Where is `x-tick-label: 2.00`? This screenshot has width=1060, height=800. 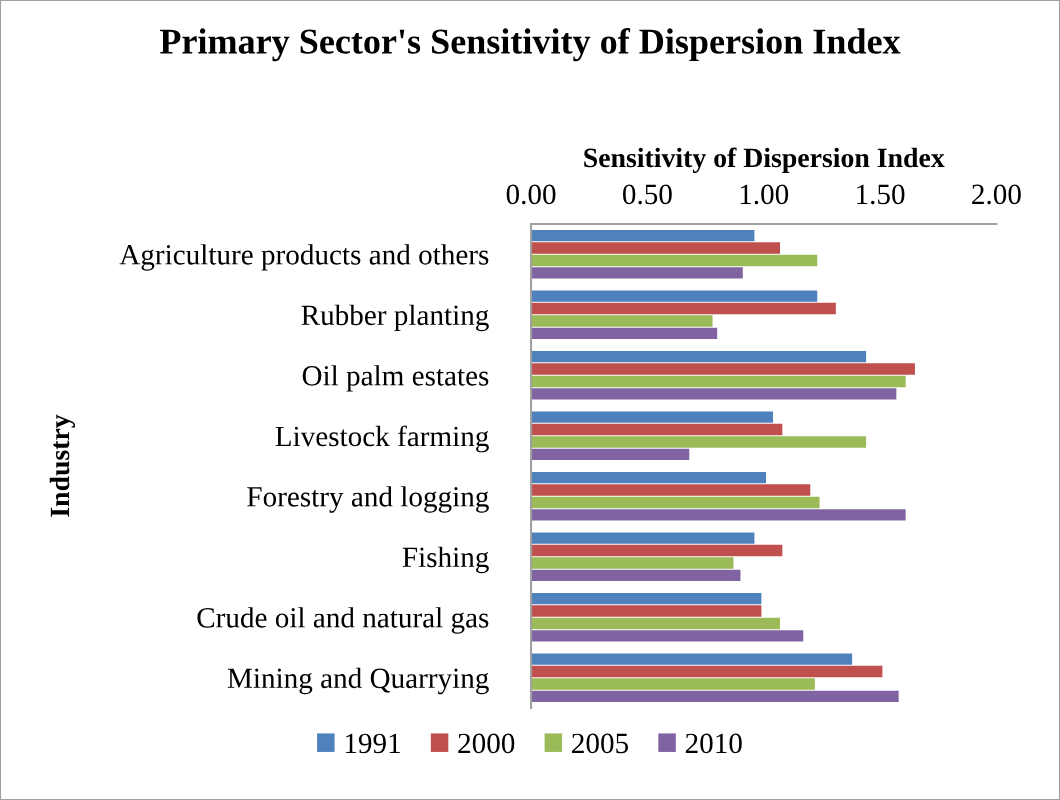
x-tick-label: 2.00 is located at coordinates (996, 194).